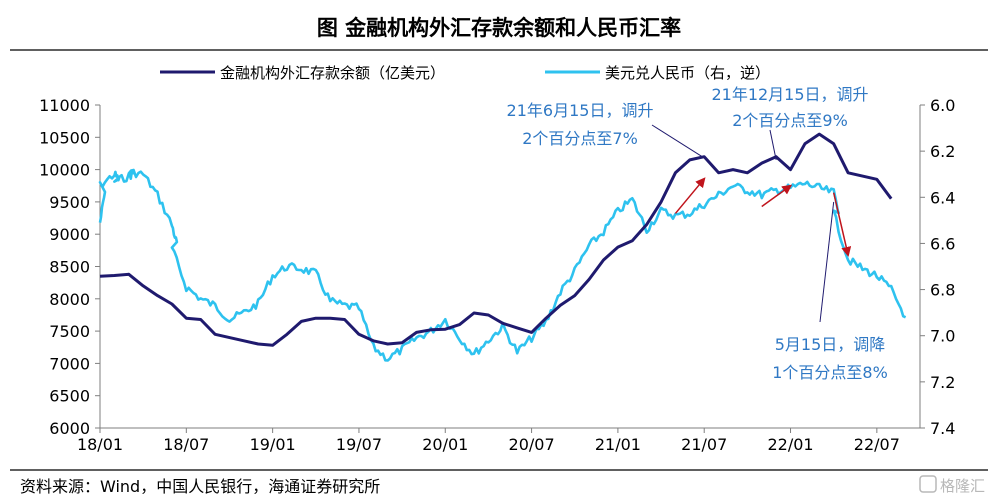 The image size is (998, 499). Describe the element at coordinates (877, 444) in the screenshot. I see `x-tick-label: 22/07` at that location.